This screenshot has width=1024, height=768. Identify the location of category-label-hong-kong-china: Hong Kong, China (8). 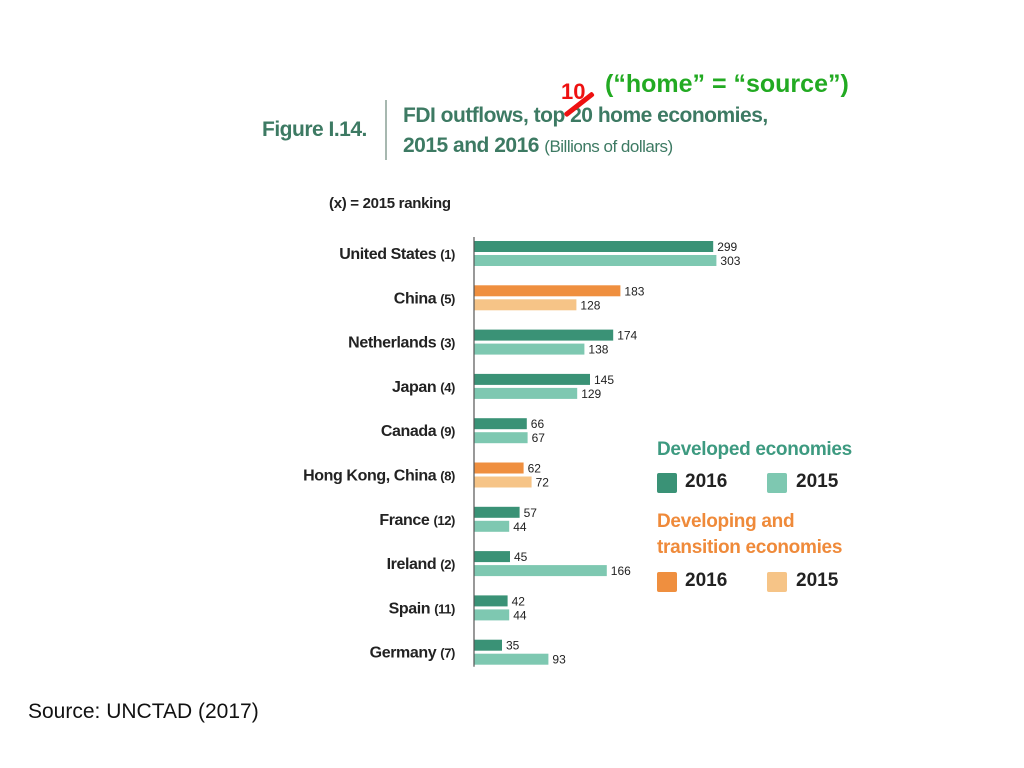
(379, 476).